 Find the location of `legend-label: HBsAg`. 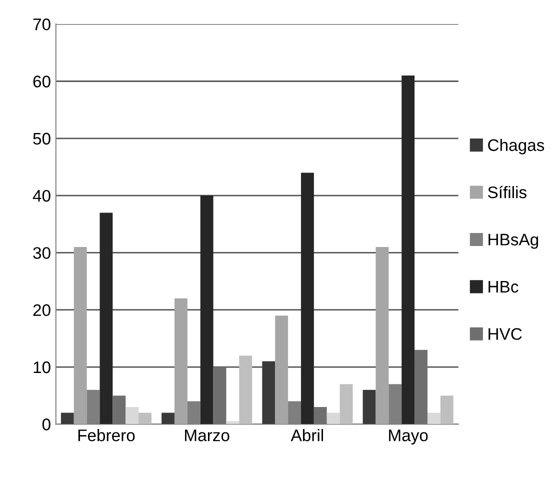

legend-label: HBsAg is located at coordinates (513, 241).